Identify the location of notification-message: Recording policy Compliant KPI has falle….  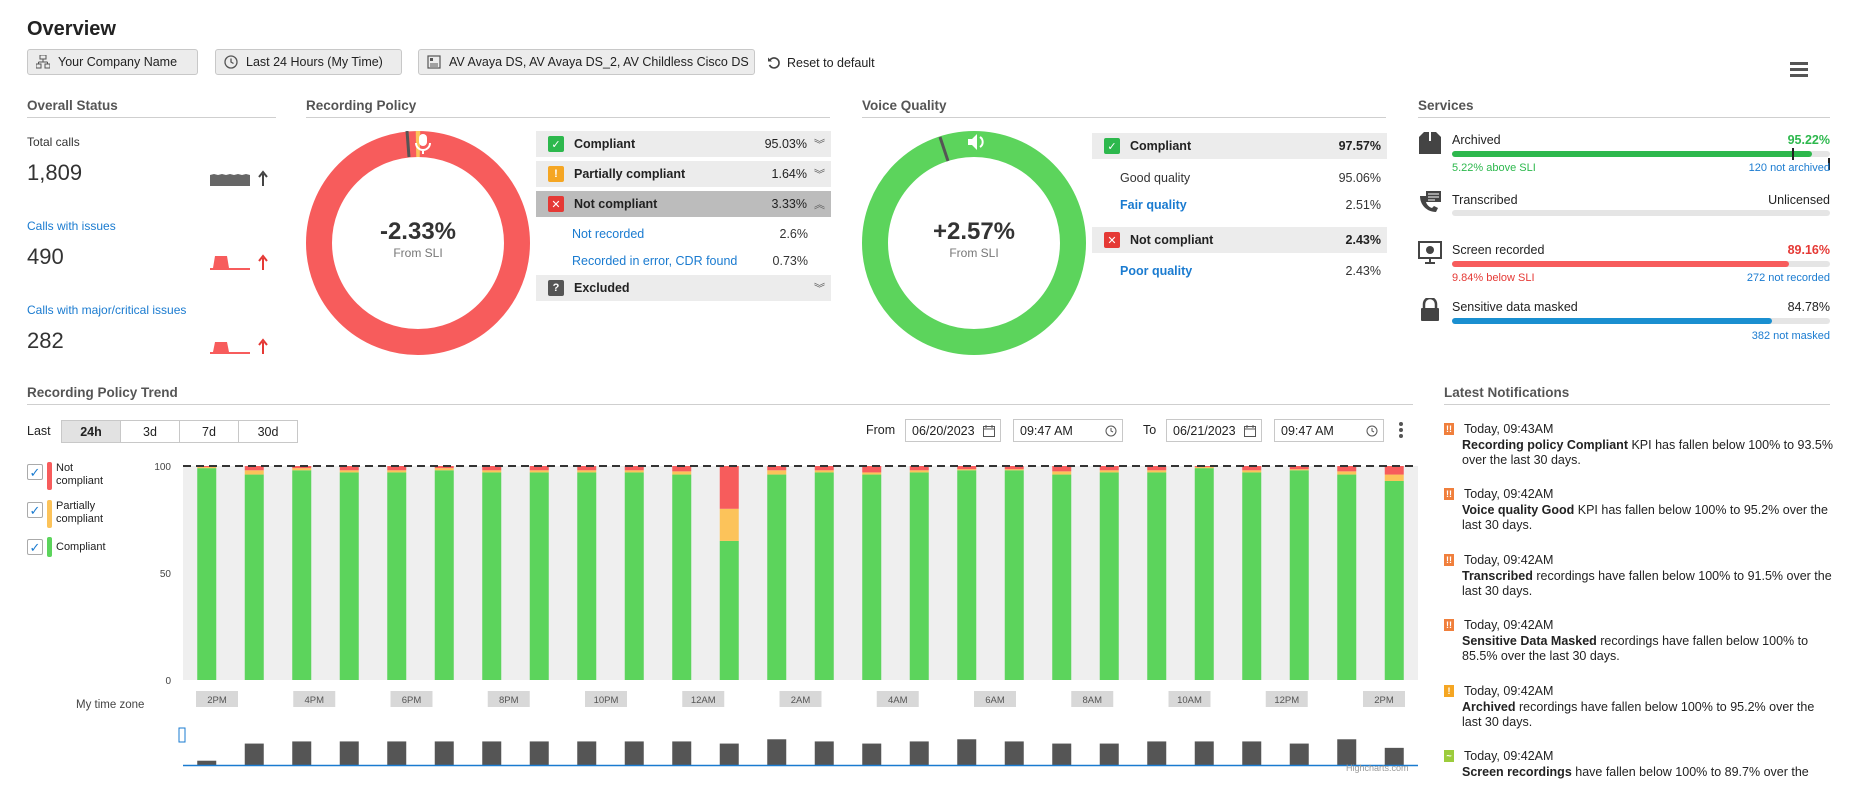
(1639, 453).